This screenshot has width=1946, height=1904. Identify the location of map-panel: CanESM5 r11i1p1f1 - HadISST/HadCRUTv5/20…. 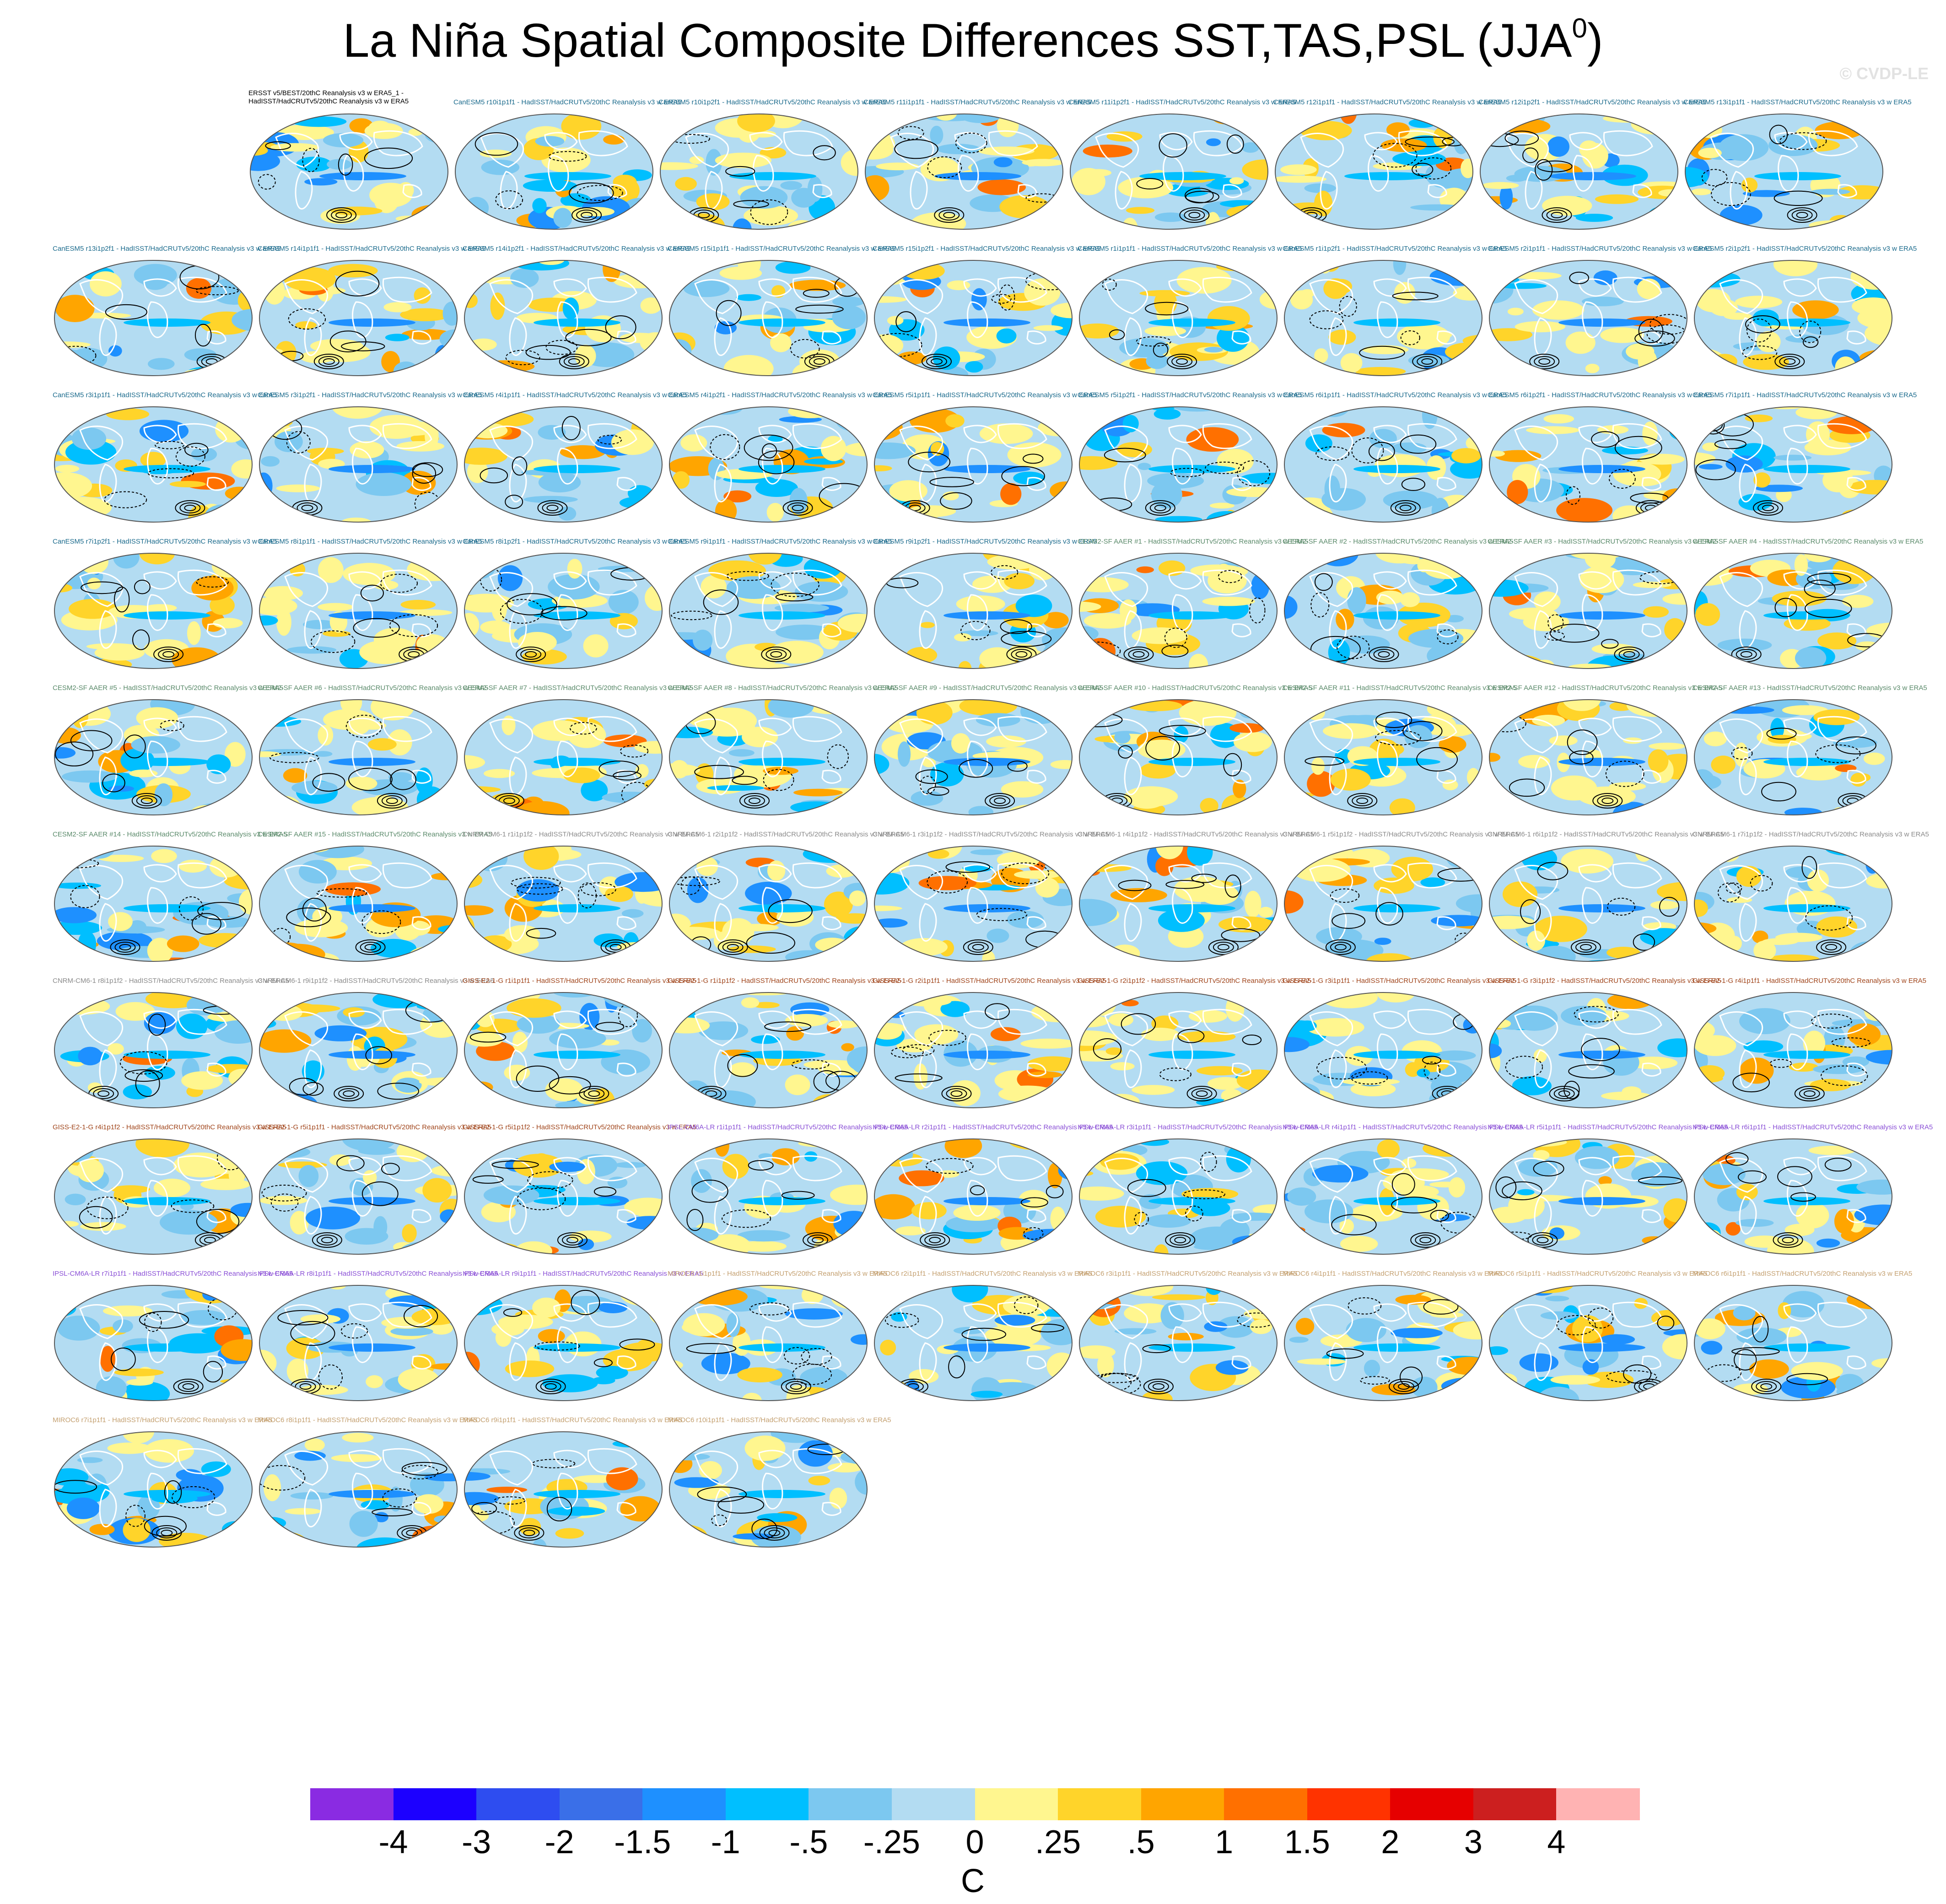
(977, 164).